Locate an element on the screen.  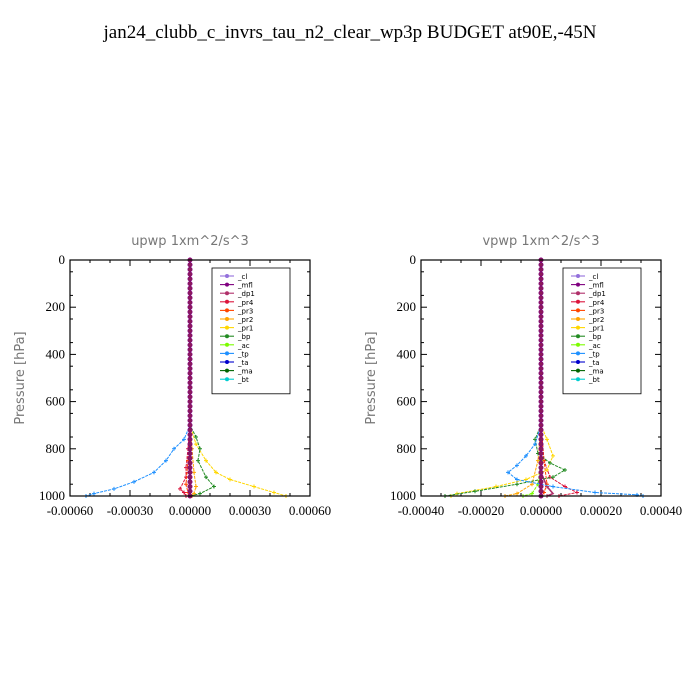
plot-frame is located at coordinates (541, 378).